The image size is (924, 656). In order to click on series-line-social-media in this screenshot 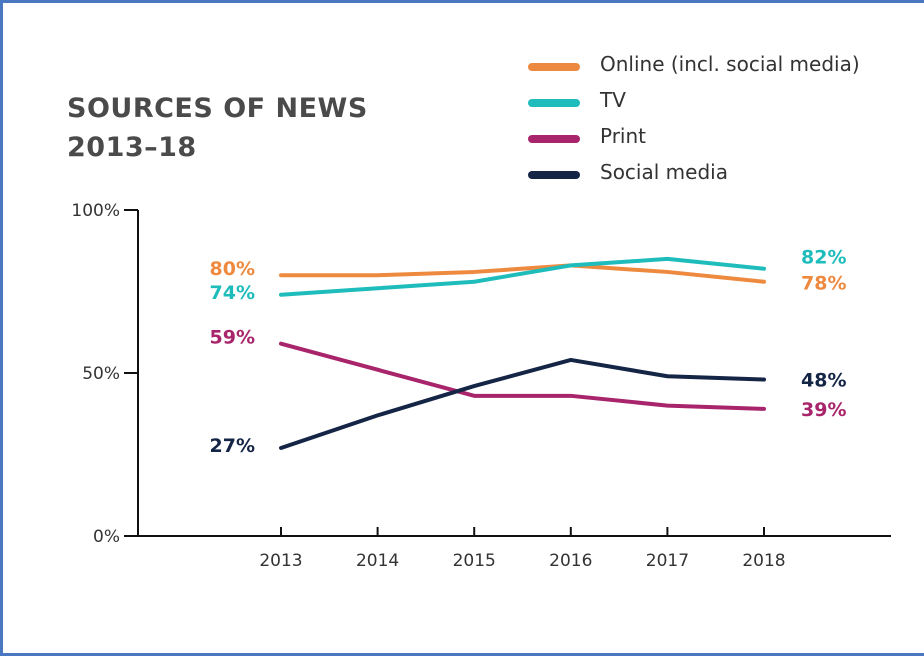, I will do `click(522, 403)`.